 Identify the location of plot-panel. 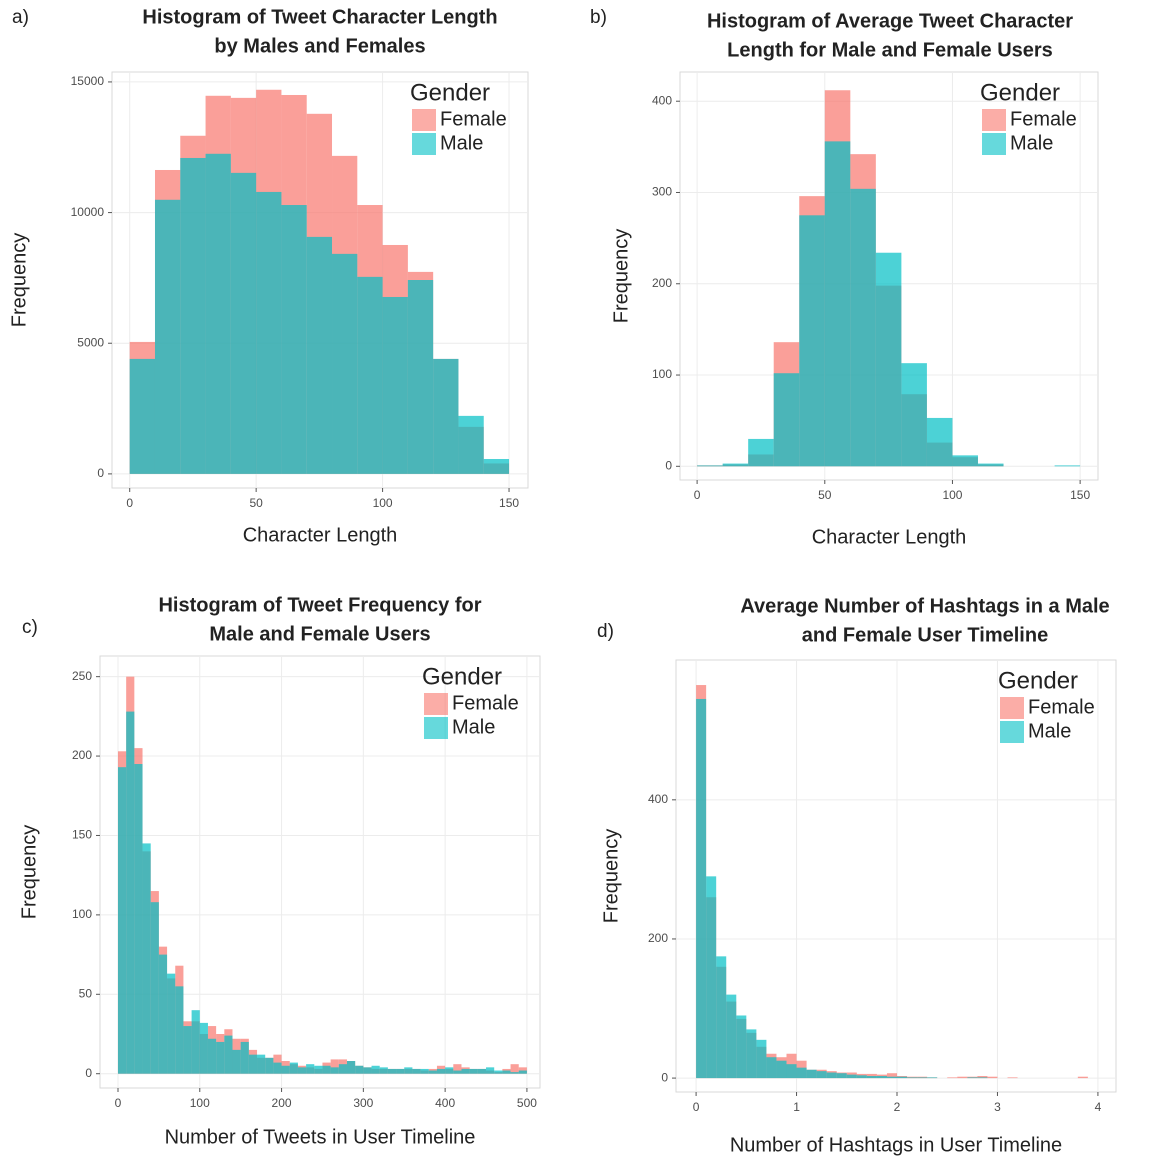
(896, 876).